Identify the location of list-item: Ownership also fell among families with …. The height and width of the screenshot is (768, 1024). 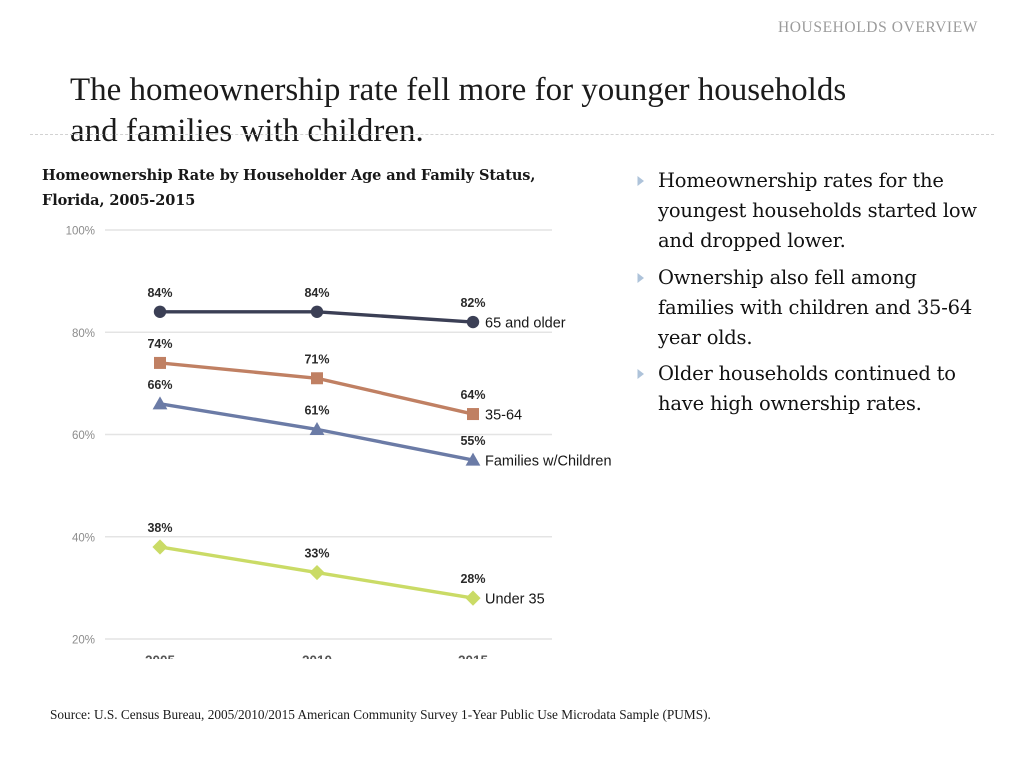
(816, 308).